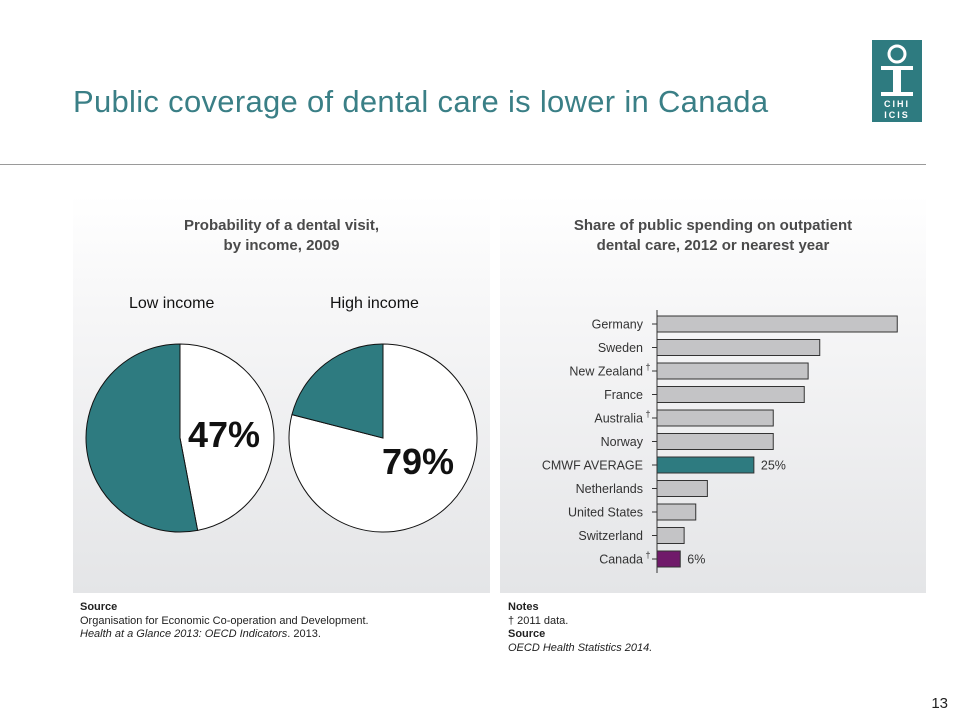 The image size is (960, 720). I want to click on low-income-pie, so click(180, 438).